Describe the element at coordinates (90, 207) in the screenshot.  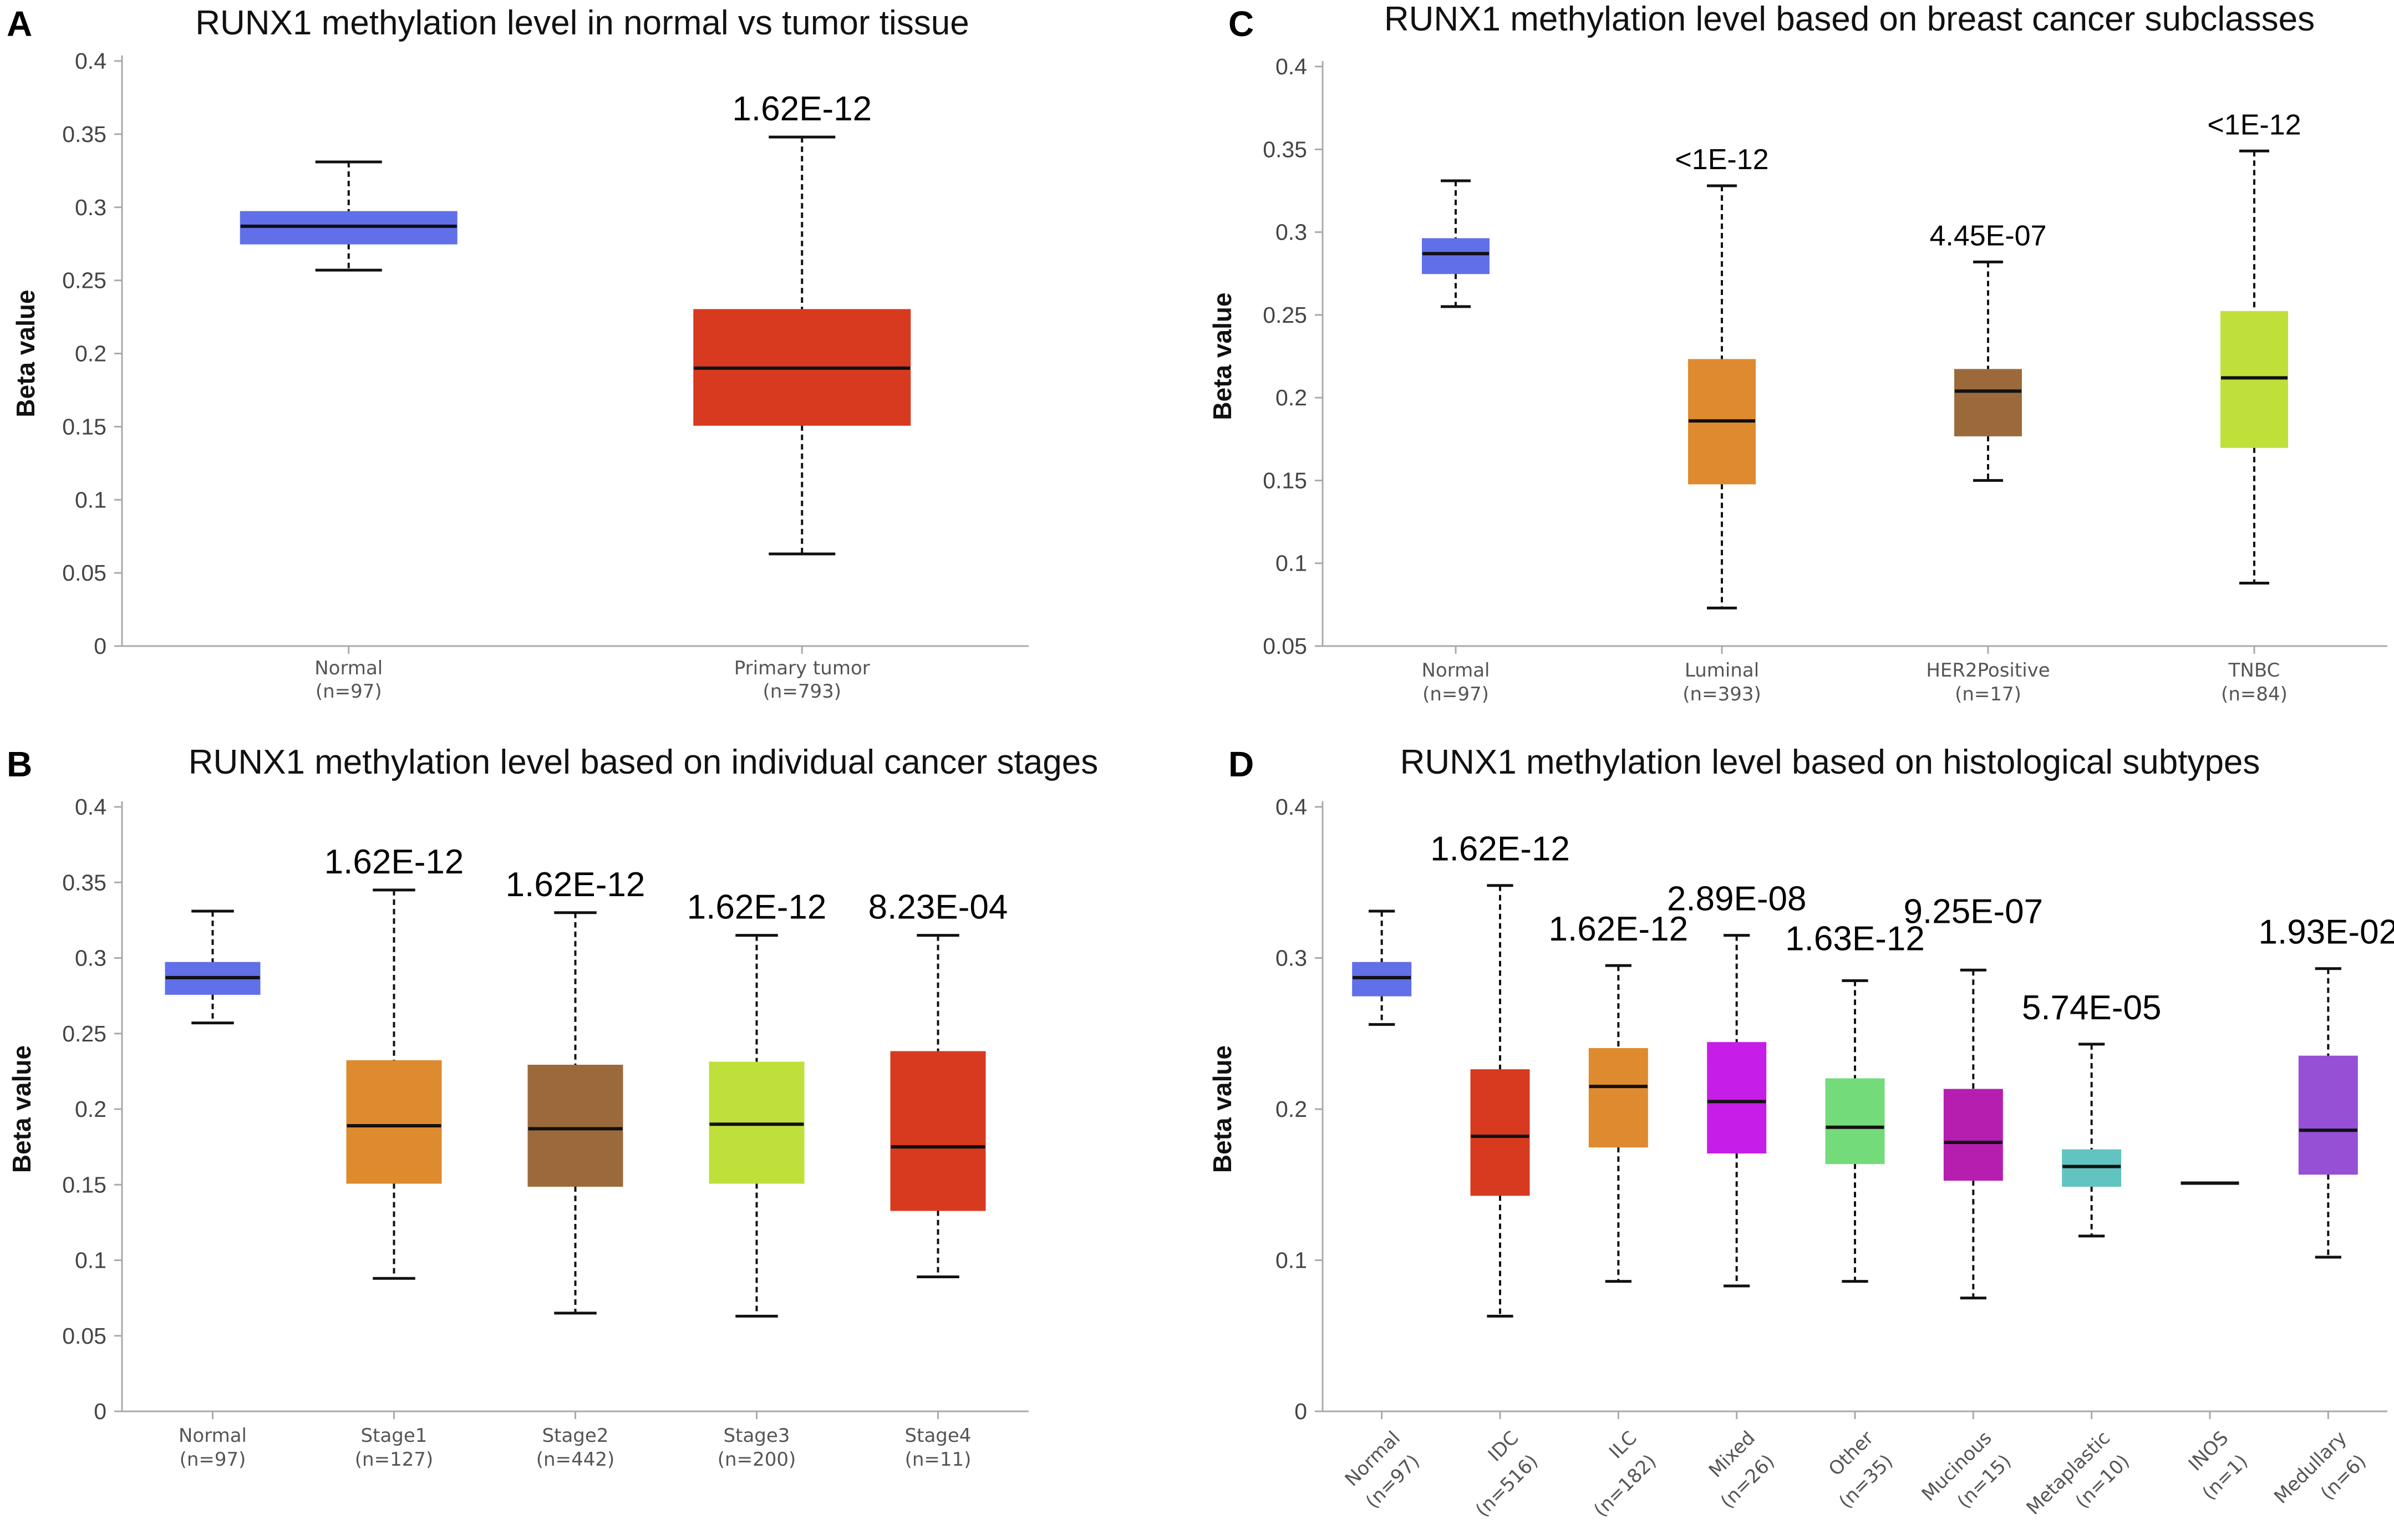
I see `y-tick-label-a: 0.3` at that location.